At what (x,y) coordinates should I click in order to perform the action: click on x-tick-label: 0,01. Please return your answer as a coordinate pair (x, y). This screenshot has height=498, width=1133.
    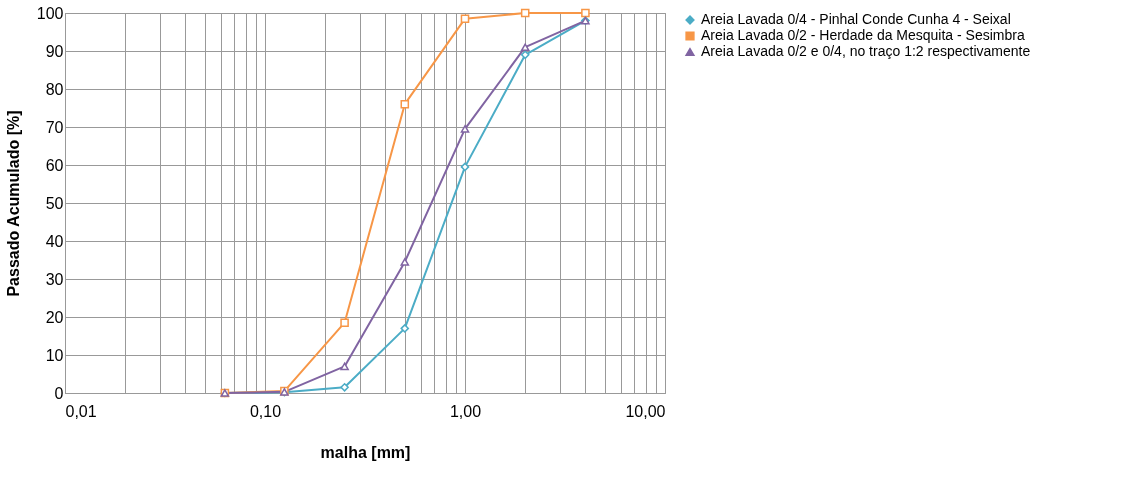
    Looking at the image, I should click on (81, 411).